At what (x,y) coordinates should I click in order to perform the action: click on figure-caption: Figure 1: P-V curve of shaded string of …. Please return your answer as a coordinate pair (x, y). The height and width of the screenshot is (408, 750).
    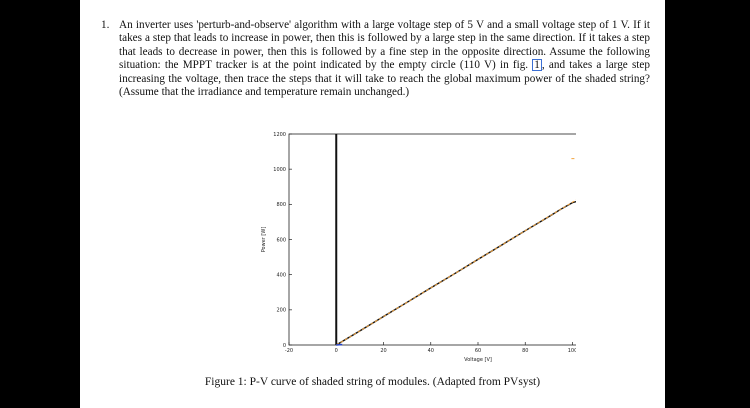
    Looking at the image, I should click on (372, 382).